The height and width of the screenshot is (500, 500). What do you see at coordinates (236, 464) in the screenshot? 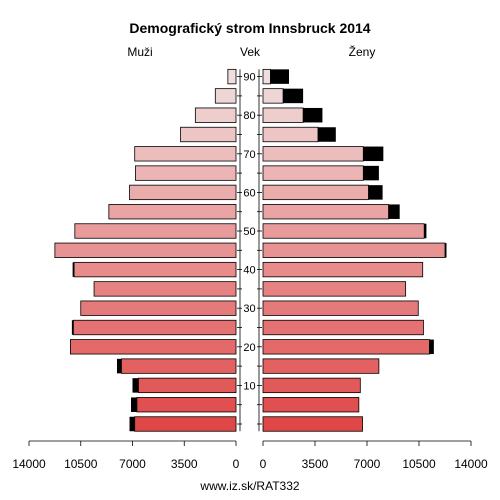
I see `x-tick-label-left: 0` at bounding box center [236, 464].